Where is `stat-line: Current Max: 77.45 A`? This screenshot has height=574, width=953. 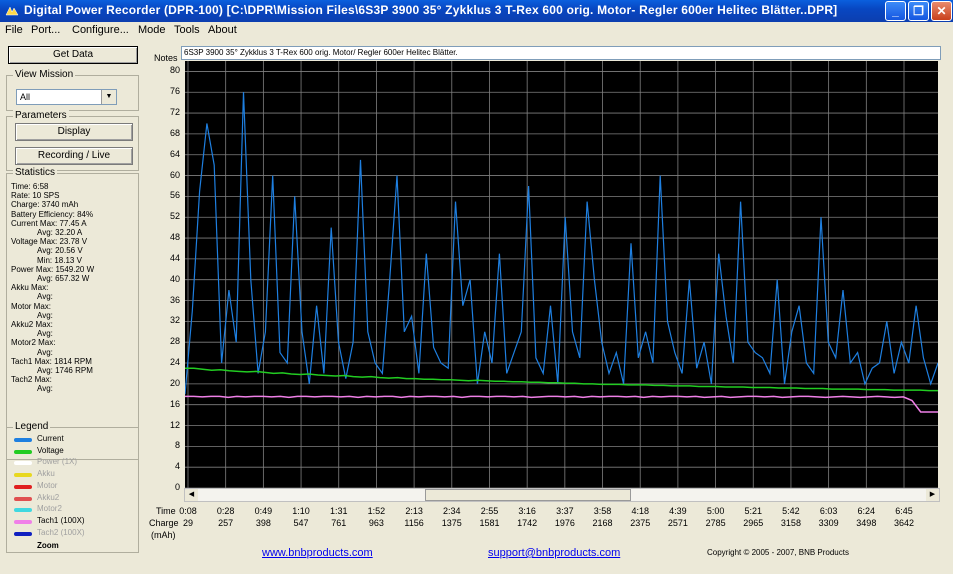
stat-line: Current Max: 77.45 A is located at coordinates (49, 223).